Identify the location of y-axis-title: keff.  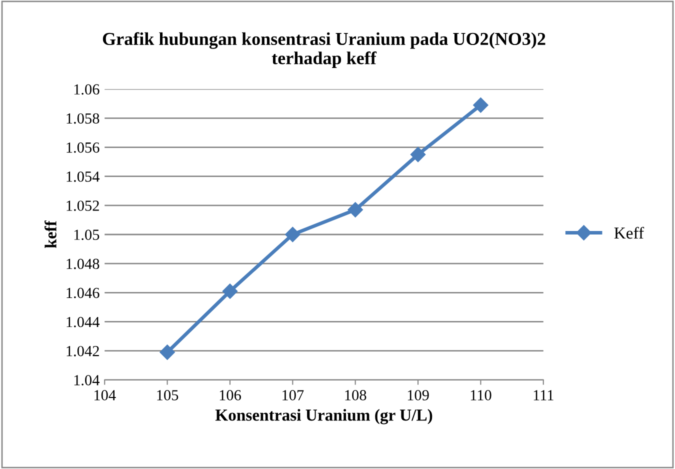
(50, 234).